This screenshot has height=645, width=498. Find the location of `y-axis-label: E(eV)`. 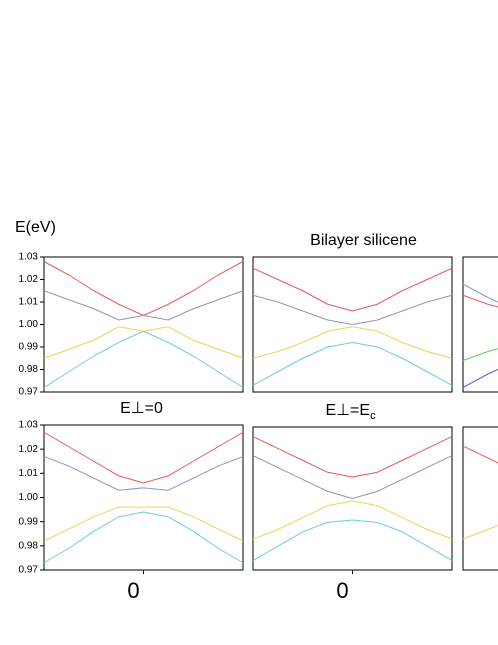

y-axis-label: E(eV) is located at coordinates (35, 227).